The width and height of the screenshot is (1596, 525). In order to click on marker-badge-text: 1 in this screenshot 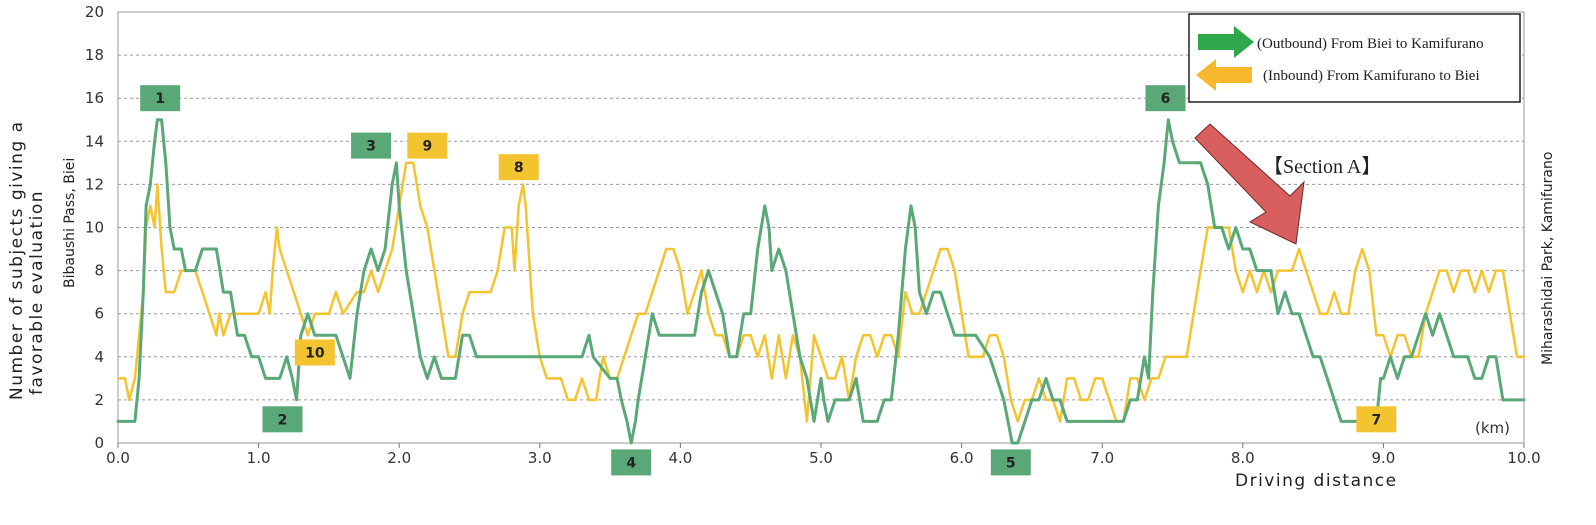, I will do `click(160, 99)`.